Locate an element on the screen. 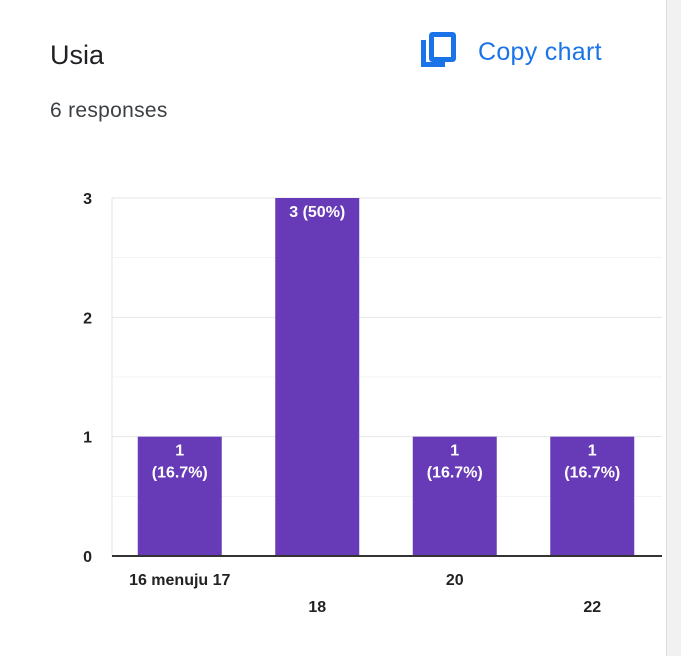 The image size is (681, 656). copy-chart-button: Copy chart is located at coordinates (510, 52).